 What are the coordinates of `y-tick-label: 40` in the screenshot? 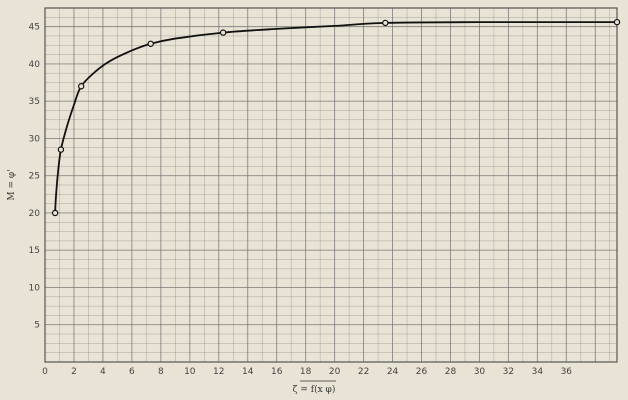 It's located at (35, 65).